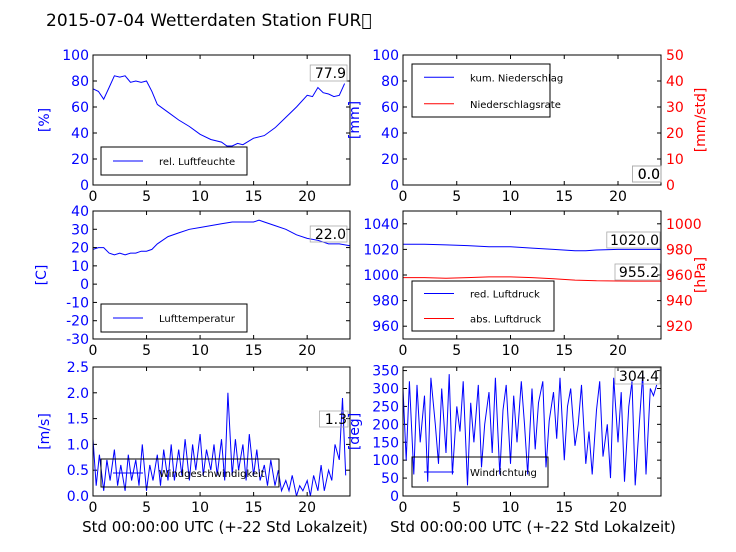 This screenshot has width=736, height=552. I want to click on x-axis-label-right: Std 00:00:00 UTC (+-22 Std Lokalzeit), so click(533, 527).